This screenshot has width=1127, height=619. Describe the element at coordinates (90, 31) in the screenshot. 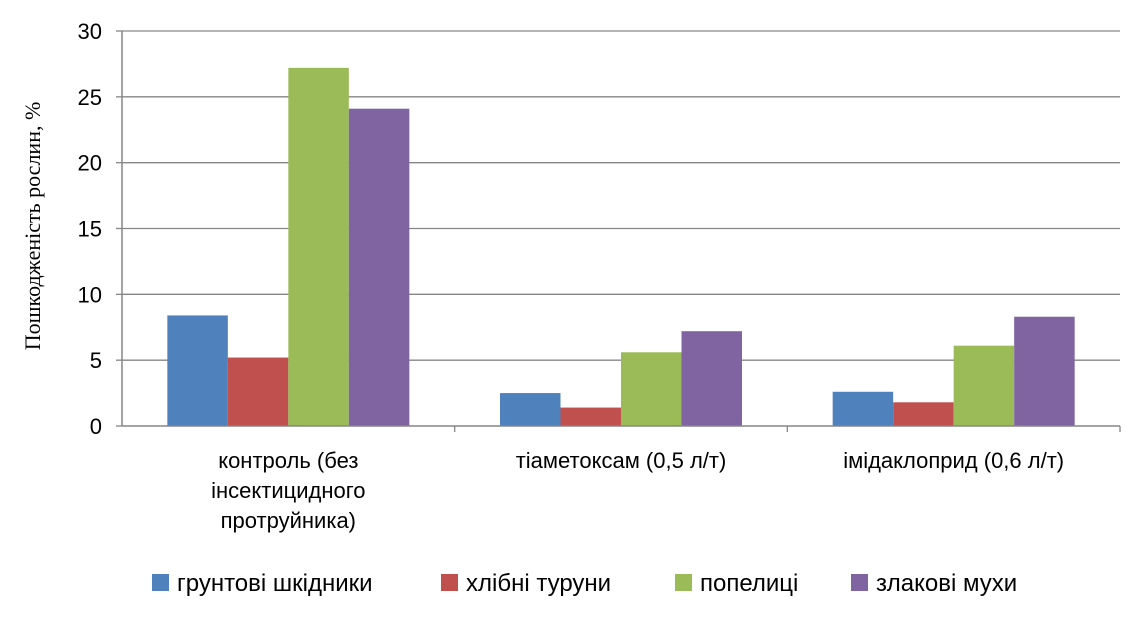

I see `y-tick-label: 30` at that location.